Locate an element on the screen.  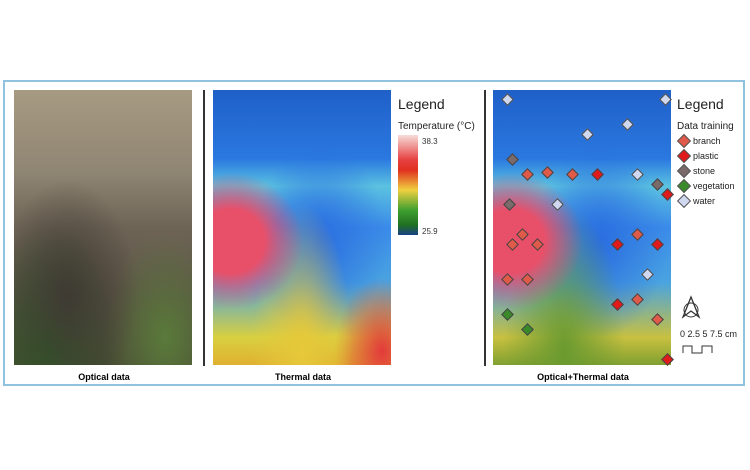
legend-item-stone: stone is located at coordinates (696, 171).